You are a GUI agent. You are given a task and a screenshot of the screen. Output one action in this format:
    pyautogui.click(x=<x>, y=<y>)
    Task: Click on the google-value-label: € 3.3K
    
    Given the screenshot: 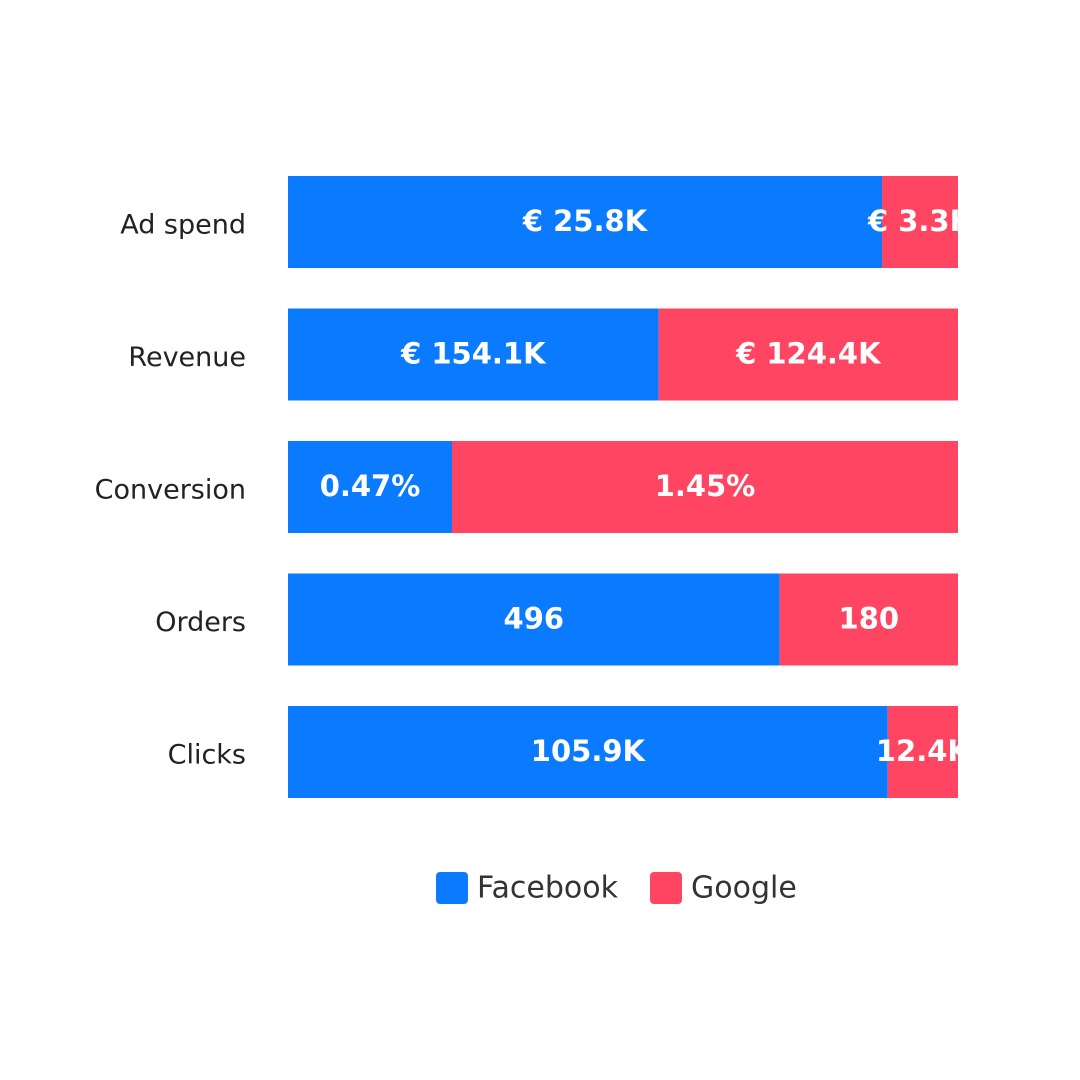 What is the action you would take?
    pyautogui.click(x=920, y=221)
    